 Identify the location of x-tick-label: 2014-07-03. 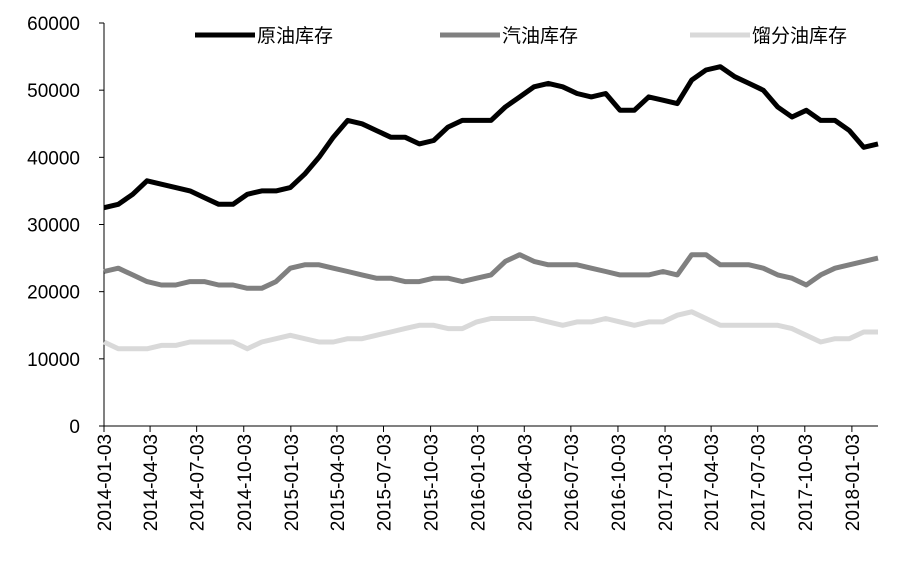
(198, 482).